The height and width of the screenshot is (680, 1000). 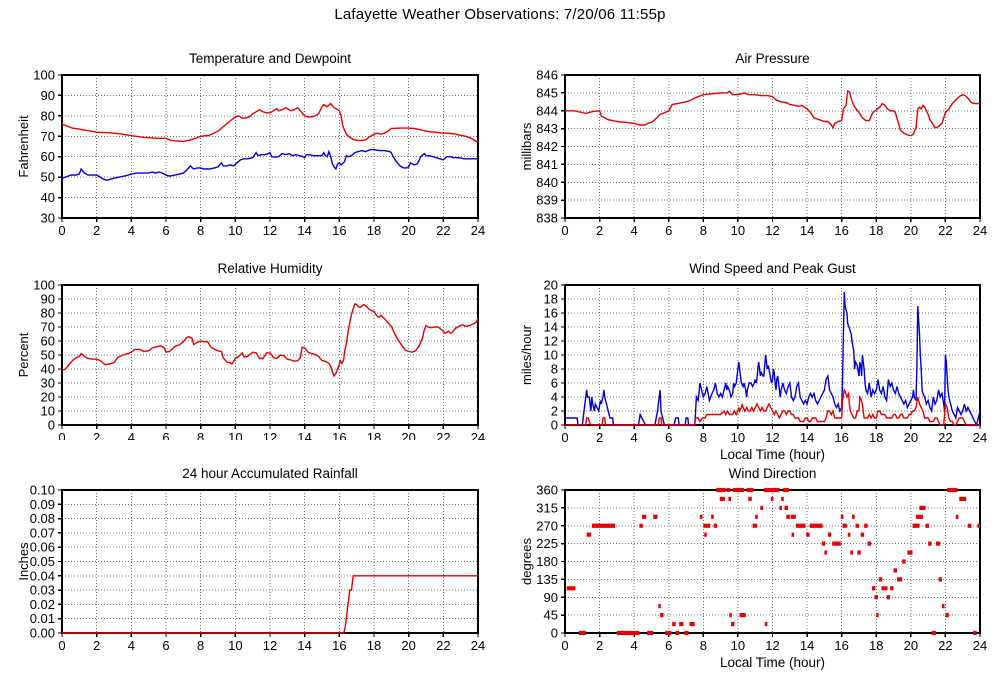 I want to click on y-axis-label: Inches, so click(x=23, y=561).